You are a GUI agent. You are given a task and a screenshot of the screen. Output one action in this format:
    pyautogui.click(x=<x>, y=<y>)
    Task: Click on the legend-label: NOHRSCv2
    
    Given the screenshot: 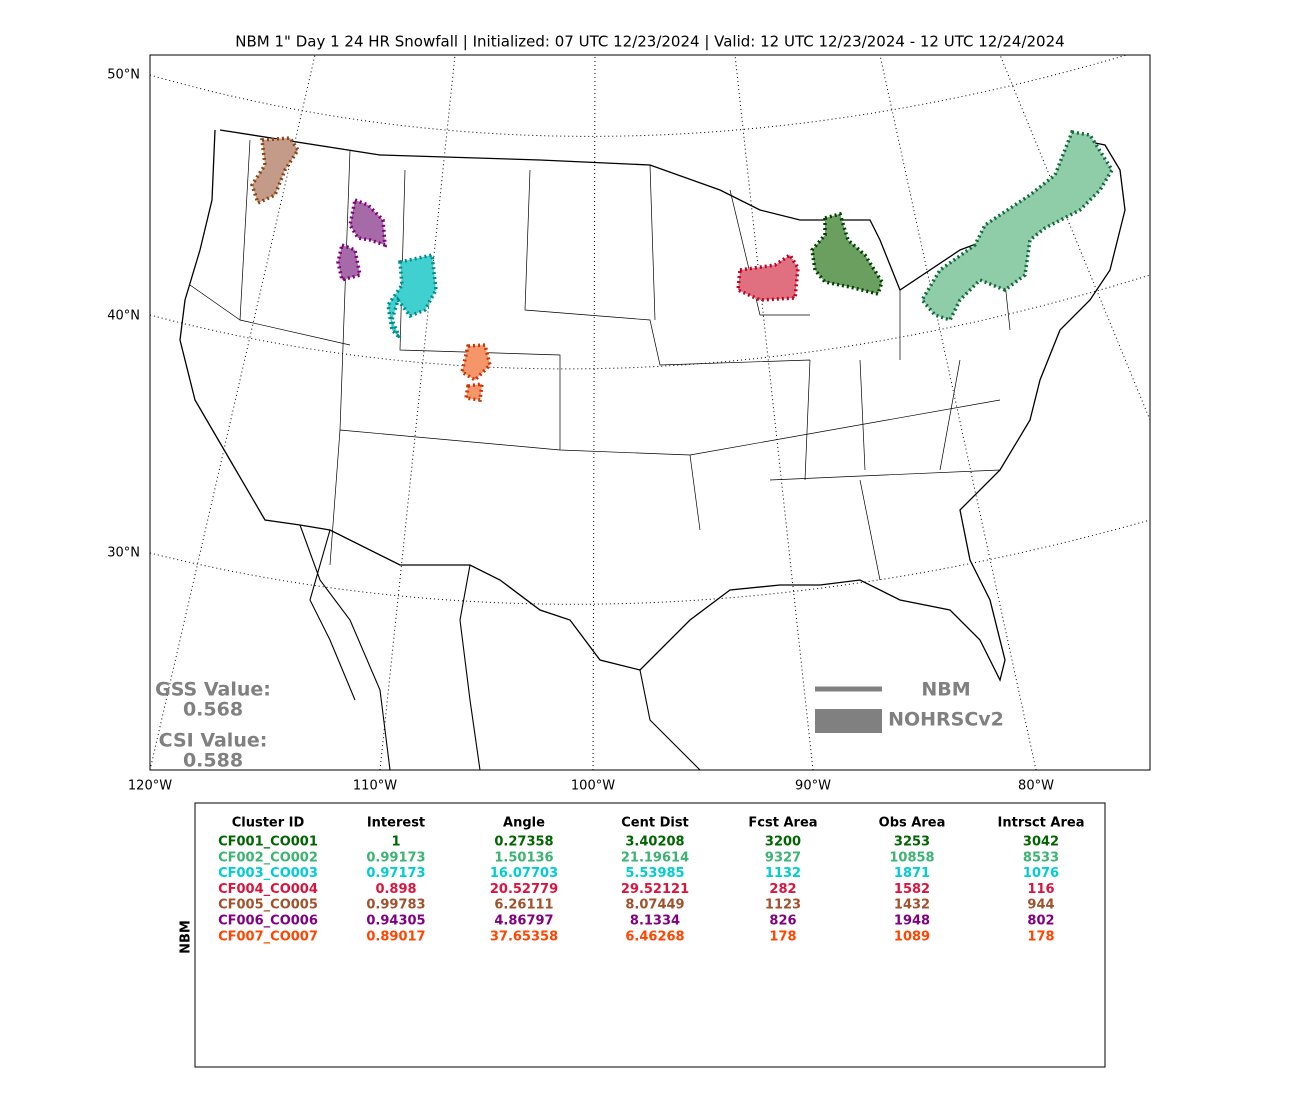 What is the action you would take?
    pyautogui.click(x=946, y=720)
    